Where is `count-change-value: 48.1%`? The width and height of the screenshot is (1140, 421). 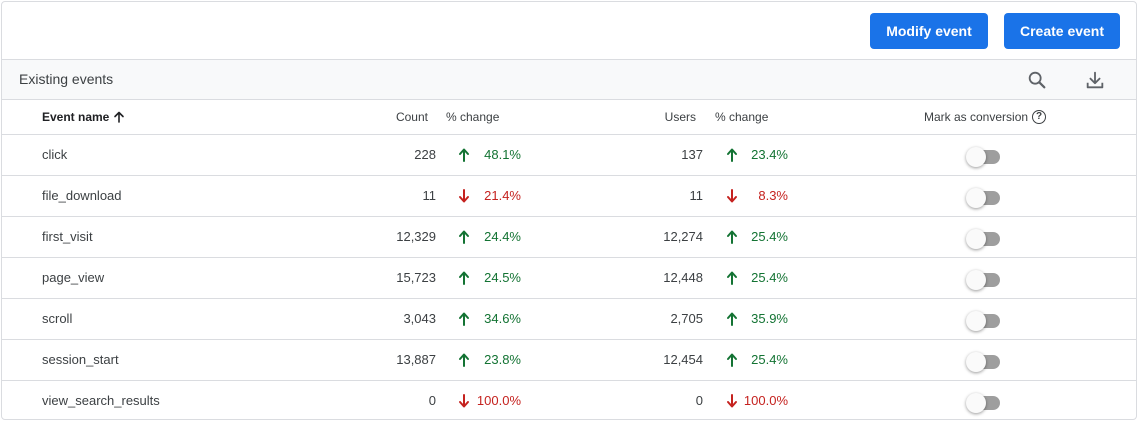
count-change-value: 48.1% is located at coordinates (502, 154).